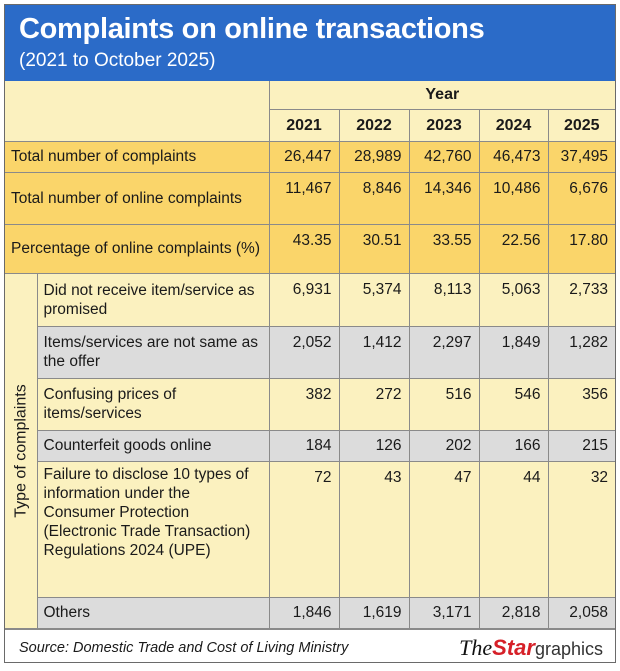 The width and height of the screenshot is (620, 671). Describe the element at coordinates (581, 404) in the screenshot. I see `cell-value: 356` at that location.